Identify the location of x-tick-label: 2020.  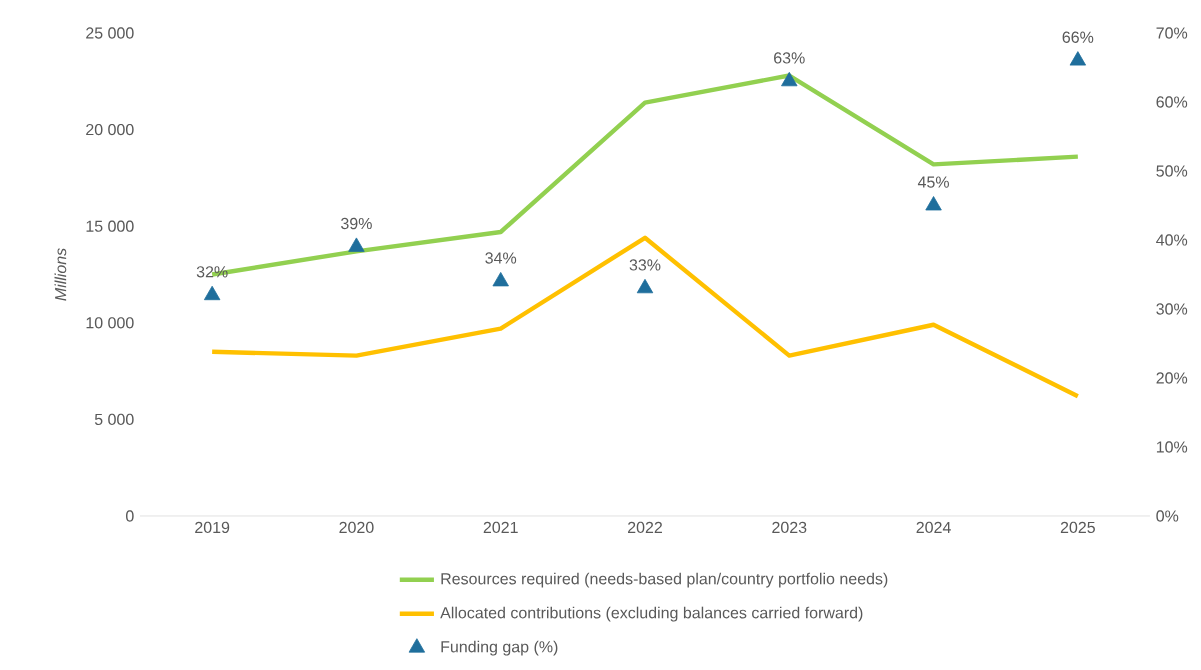
(356, 527).